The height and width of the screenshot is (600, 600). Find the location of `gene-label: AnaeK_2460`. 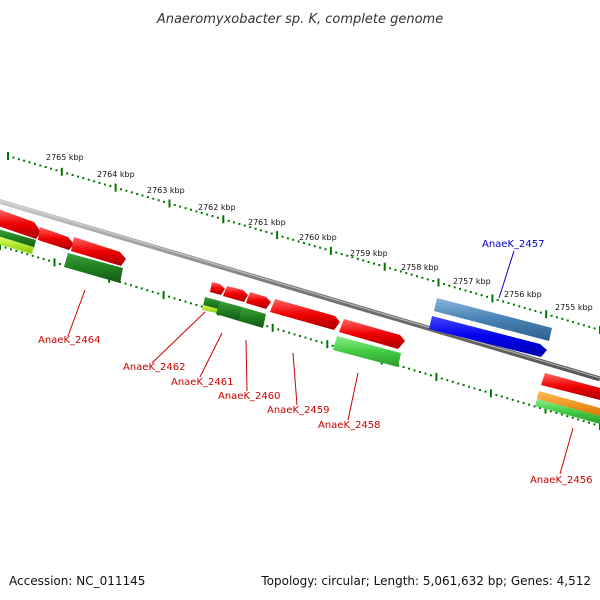

gene-label: AnaeK_2460 is located at coordinates (249, 396).